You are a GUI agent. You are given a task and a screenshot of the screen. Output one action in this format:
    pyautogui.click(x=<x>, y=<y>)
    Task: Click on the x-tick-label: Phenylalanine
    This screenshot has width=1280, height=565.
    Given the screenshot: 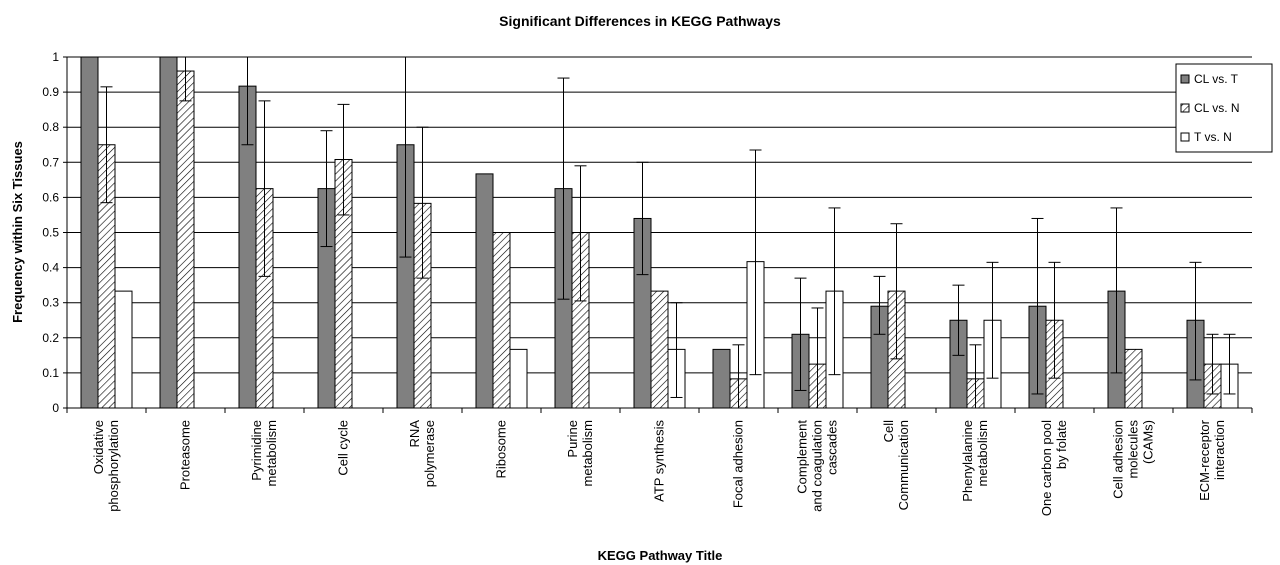 What is the action you would take?
    pyautogui.click(x=967, y=461)
    